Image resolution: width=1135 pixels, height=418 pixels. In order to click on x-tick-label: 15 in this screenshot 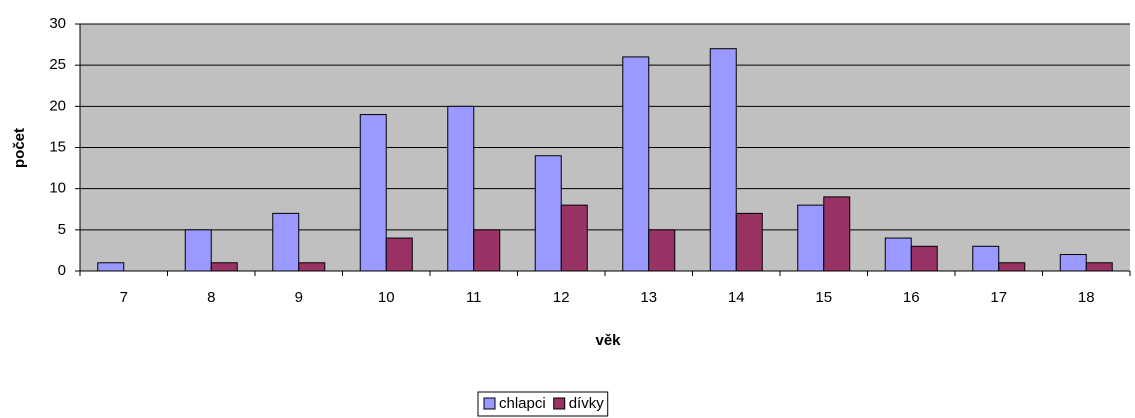, I will do `click(823, 297)`.